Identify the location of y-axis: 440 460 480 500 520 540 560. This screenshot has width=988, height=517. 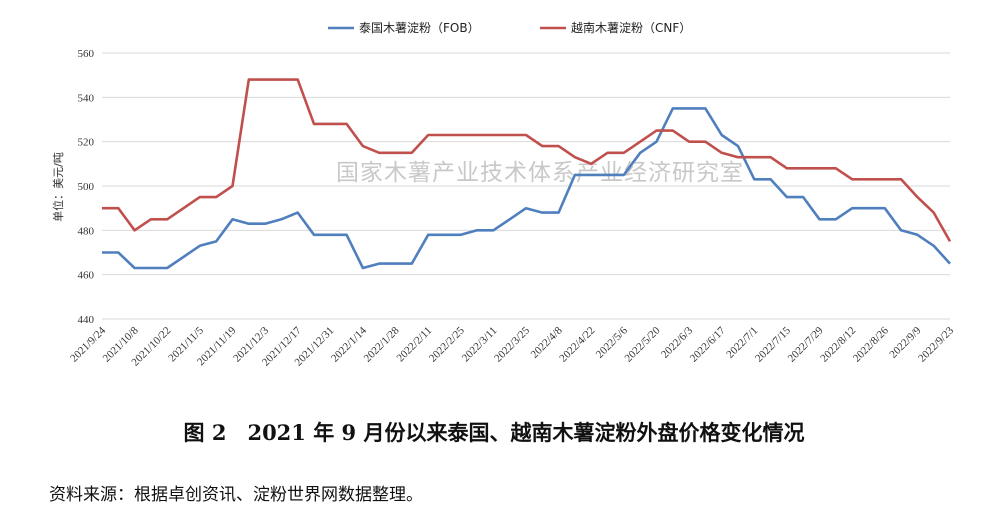
(86, 187).